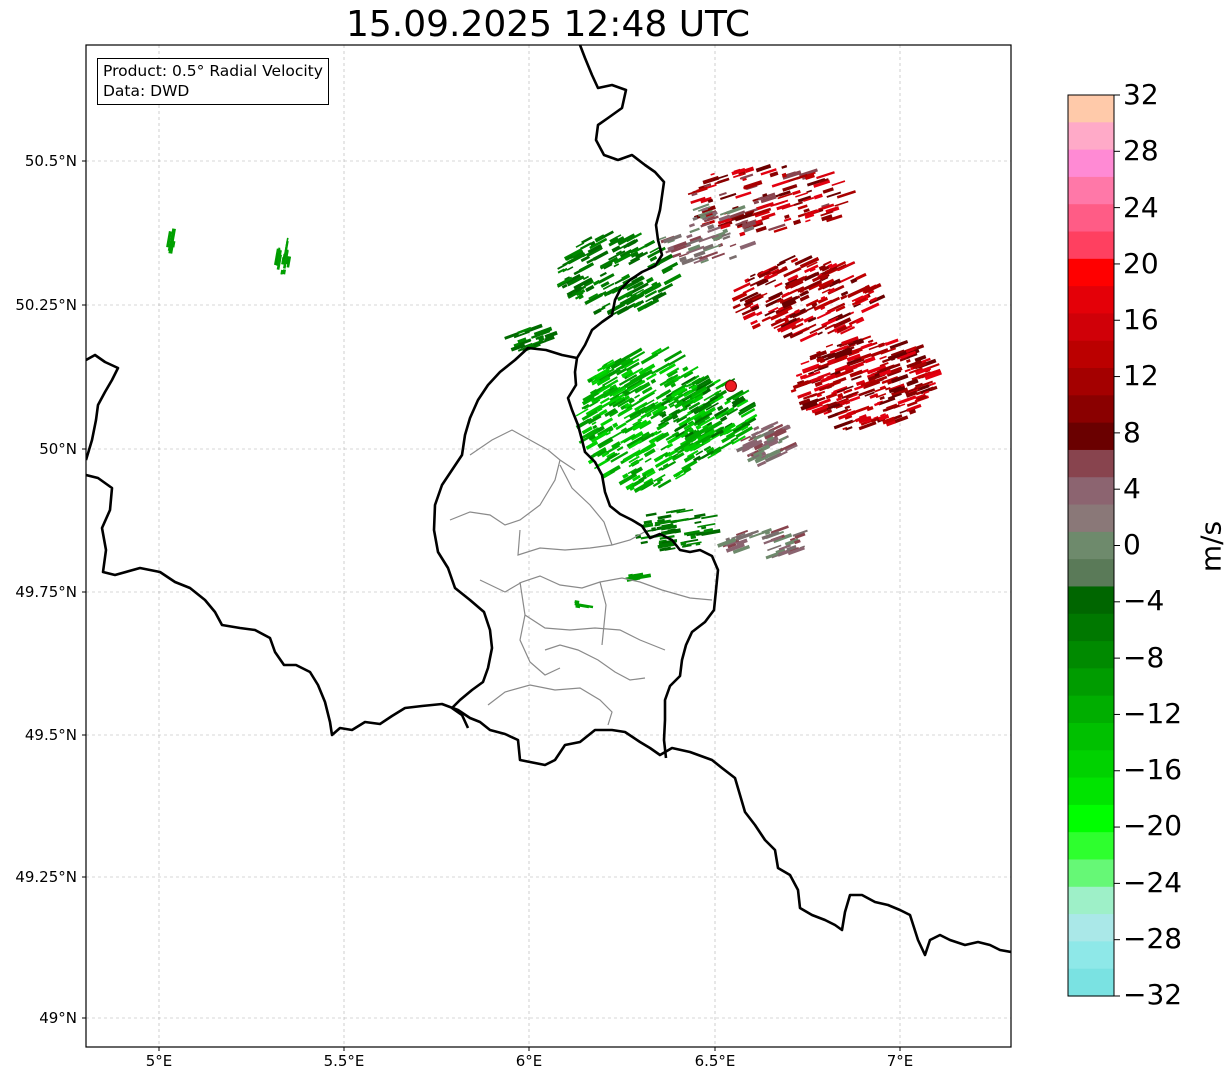  I want to click on colorbar-tick-label: 20, so click(1141, 263).